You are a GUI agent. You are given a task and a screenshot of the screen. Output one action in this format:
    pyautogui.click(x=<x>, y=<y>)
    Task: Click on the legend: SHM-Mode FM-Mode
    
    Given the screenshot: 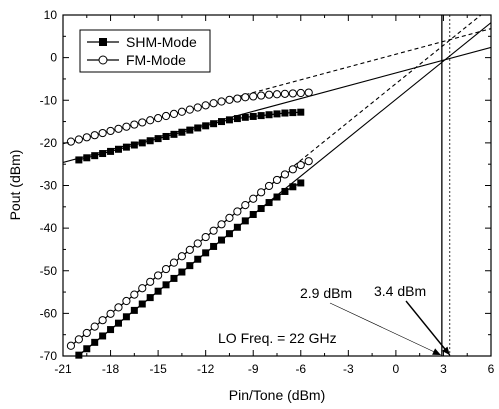 What is the action you would take?
    pyautogui.click(x=145, y=51)
    